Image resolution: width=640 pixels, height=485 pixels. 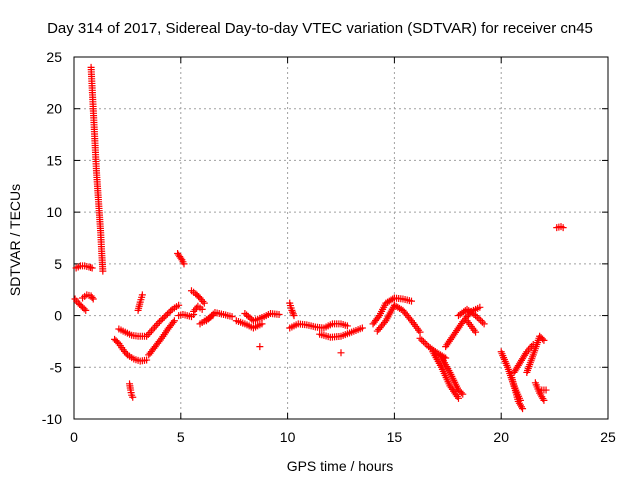 I want to click on y-tick-label: -5, so click(x=56, y=367).